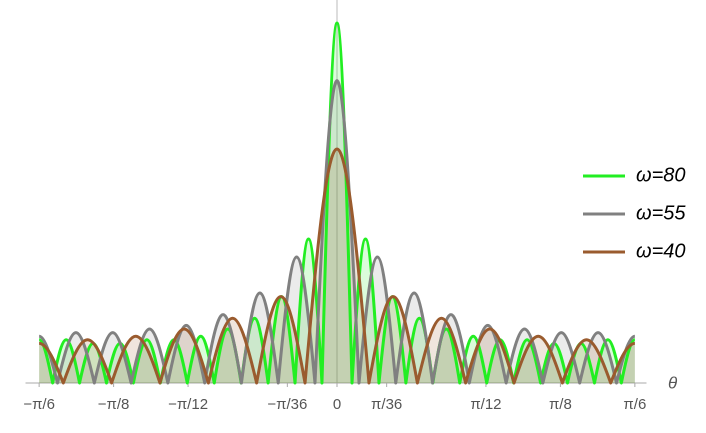 The width and height of the screenshot is (706, 433). What do you see at coordinates (485, 404) in the screenshot?
I see `x-tick-label: π/12` at bounding box center [485, 404].